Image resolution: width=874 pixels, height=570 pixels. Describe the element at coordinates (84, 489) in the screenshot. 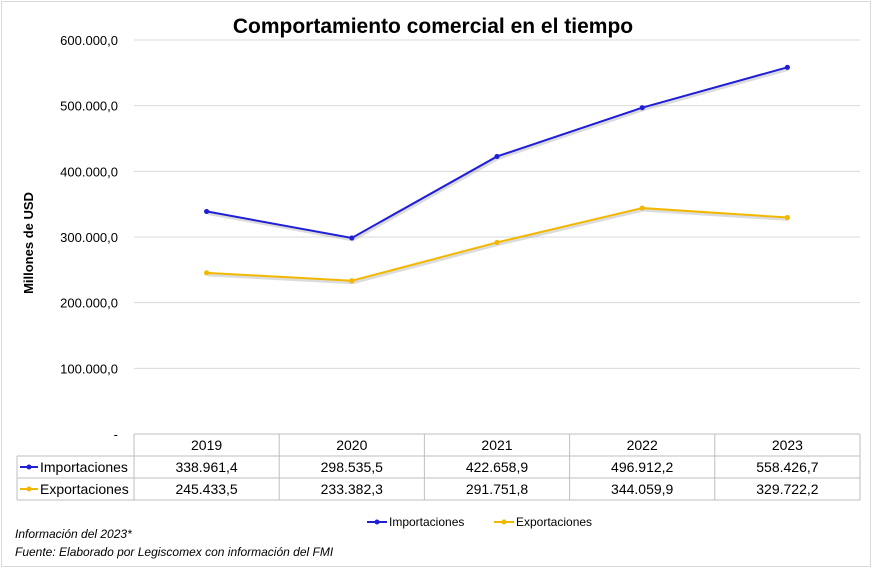

I see `table-series-name: Exportaciones` at that location.